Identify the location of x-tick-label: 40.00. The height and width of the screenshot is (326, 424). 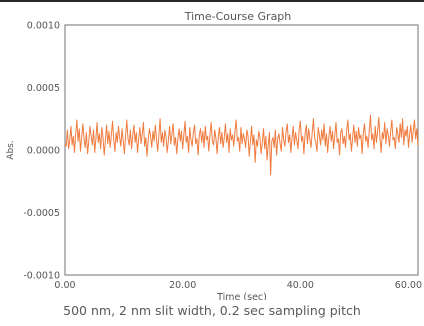
(300, 285).